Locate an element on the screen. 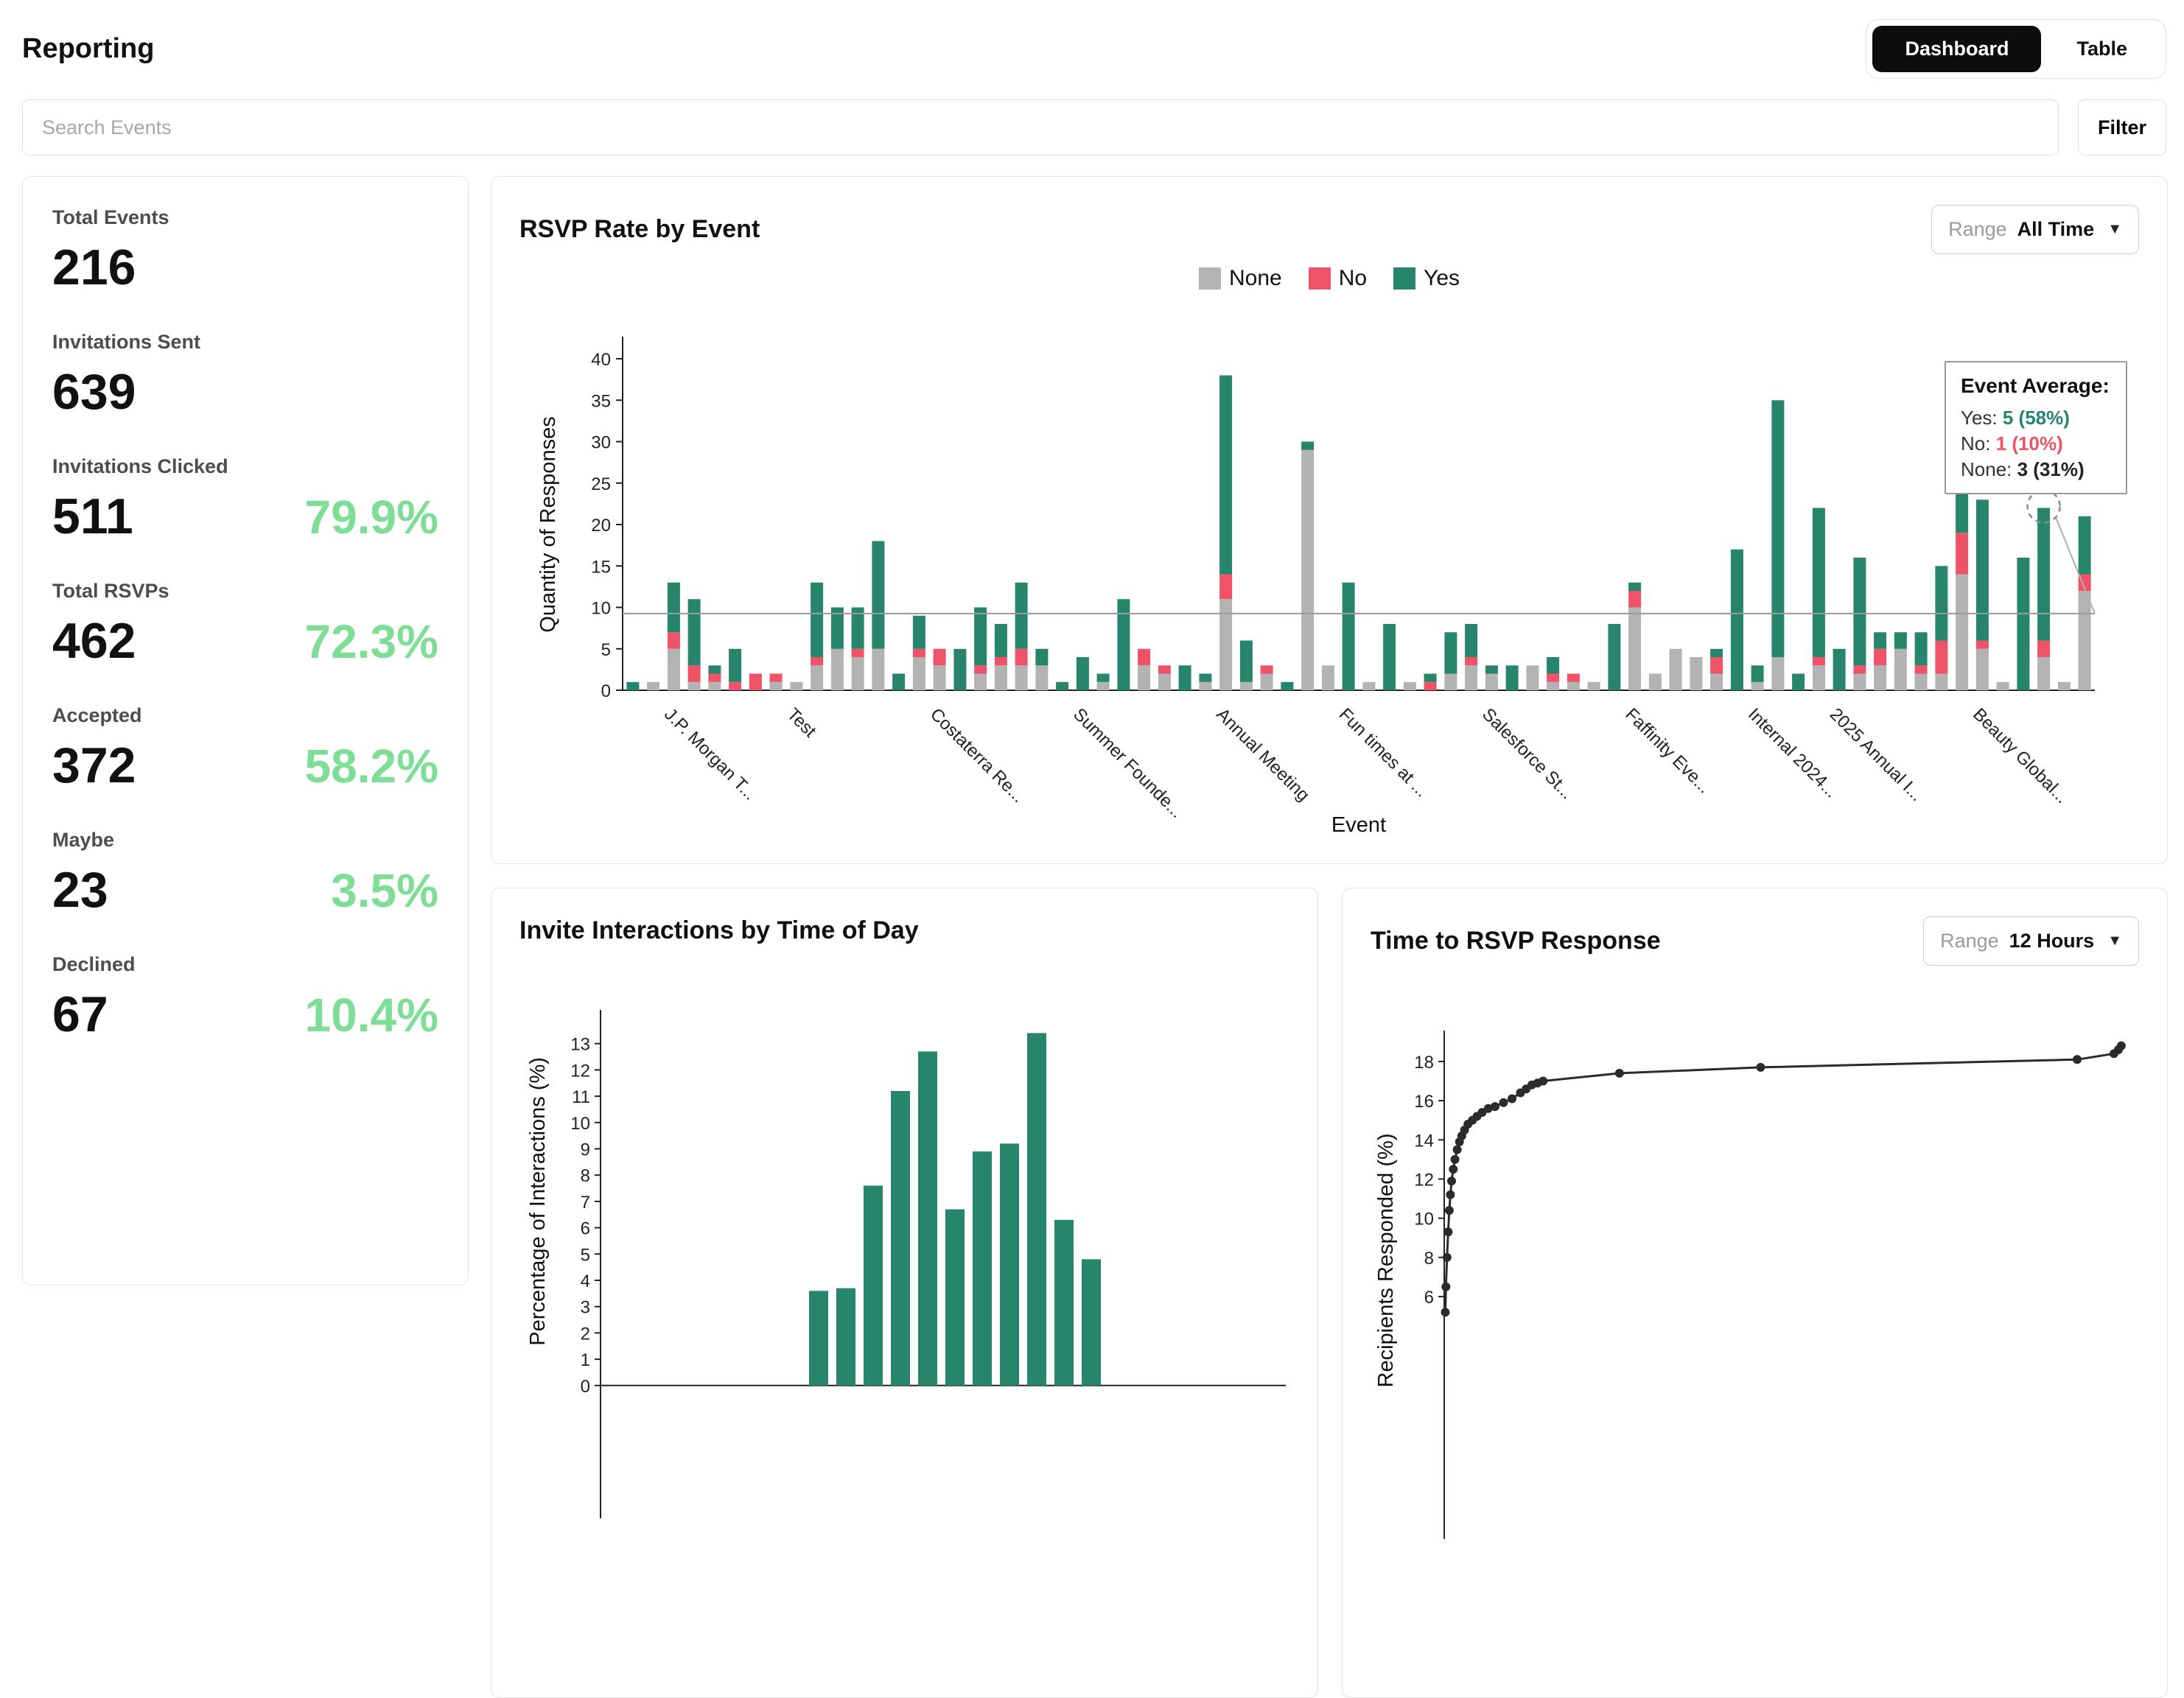 Image resolution: width=2184 pixels, height=1698 pixels. search-input is located at coordinates (1040, 127).